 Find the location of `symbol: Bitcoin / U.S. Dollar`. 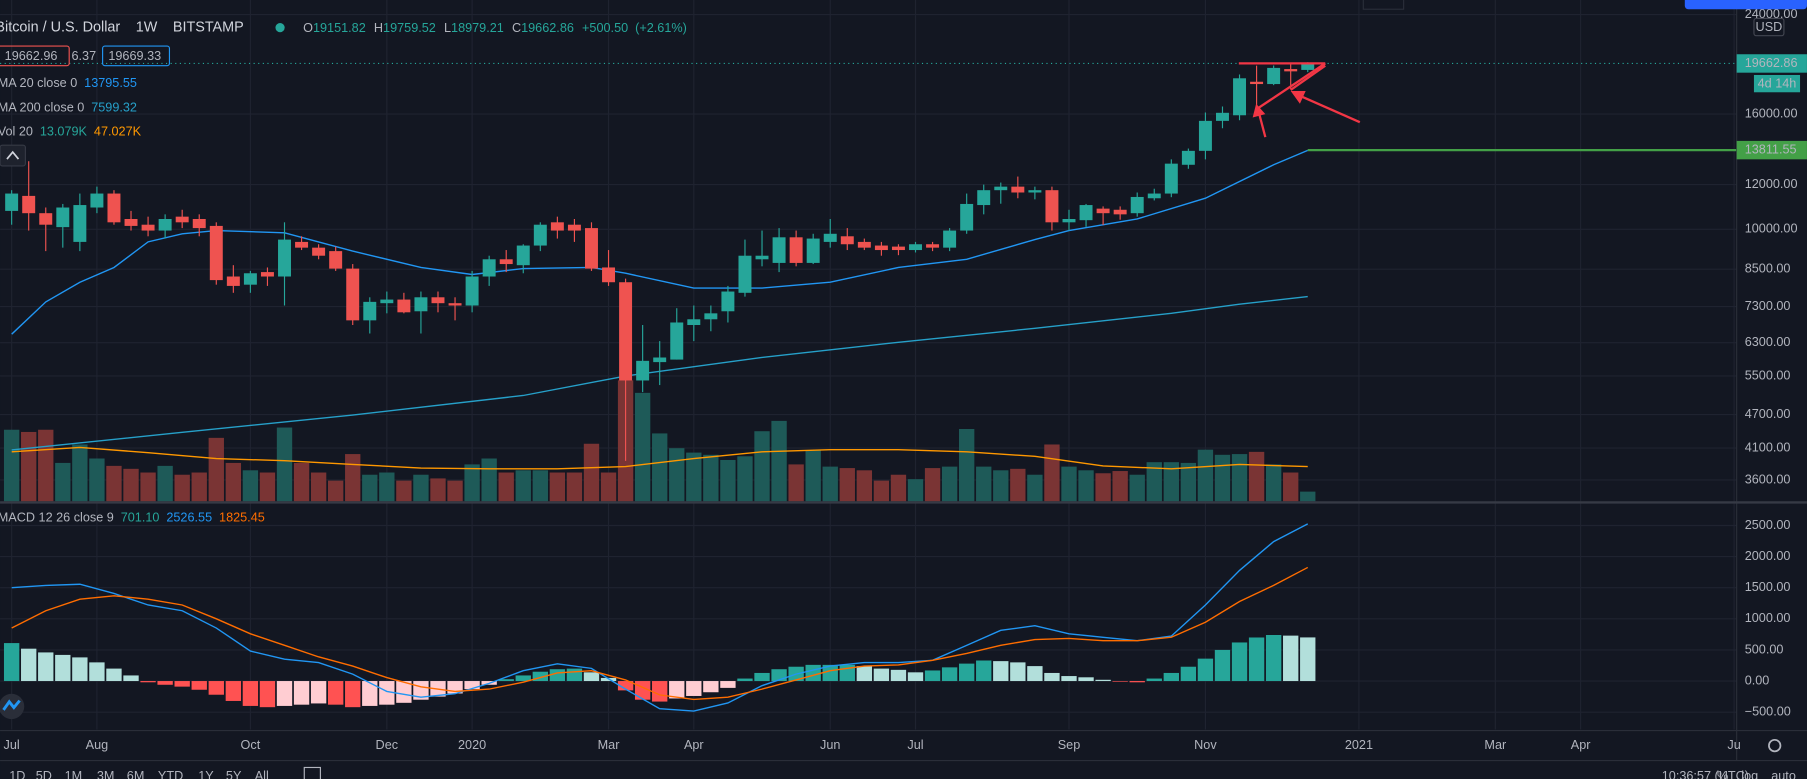

symbol: Bitcoin / U.S. Dollar is located at coordinates (60, 27).